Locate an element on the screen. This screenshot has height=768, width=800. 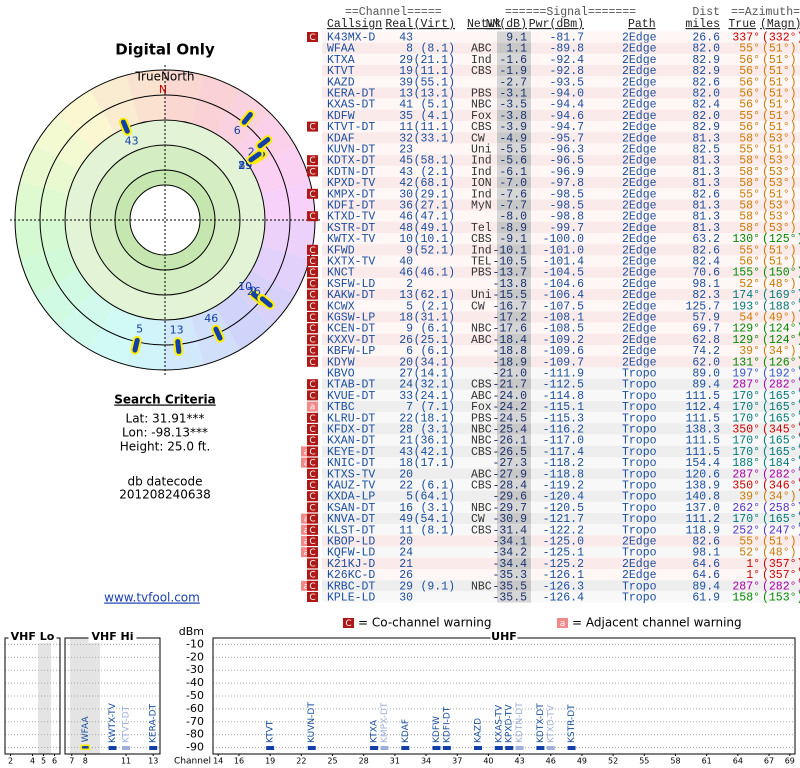
cell-pwr: -122.2 is located at coordinates (564, 530).